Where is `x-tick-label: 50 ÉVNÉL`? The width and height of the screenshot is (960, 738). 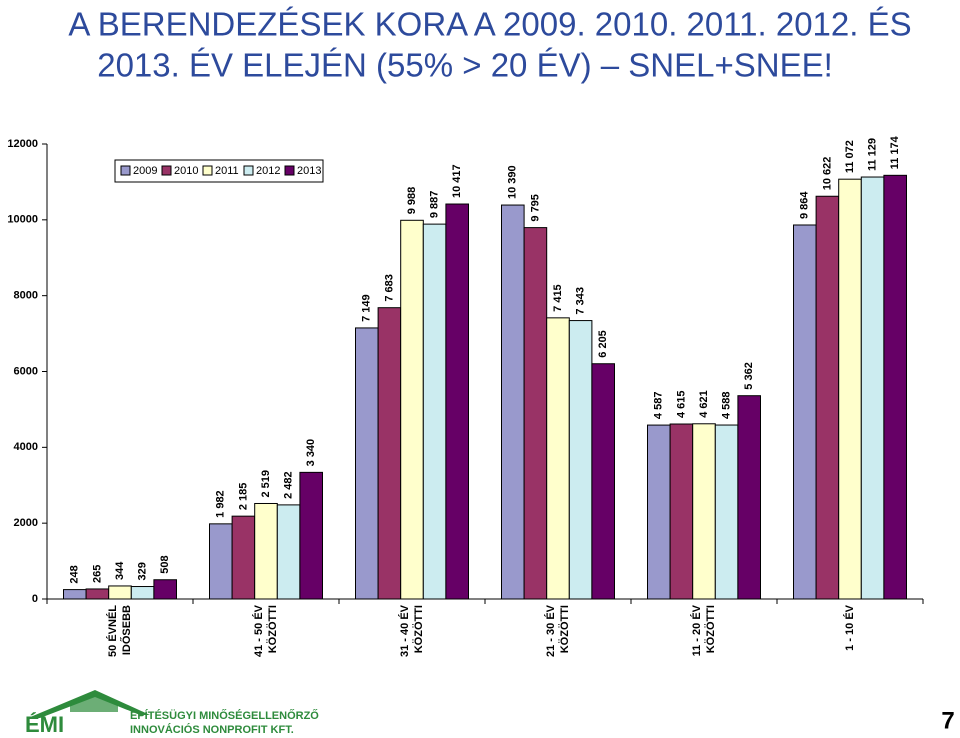 x-tick-label: 50 ÉVNÉL is located at coordinates (112, 631).